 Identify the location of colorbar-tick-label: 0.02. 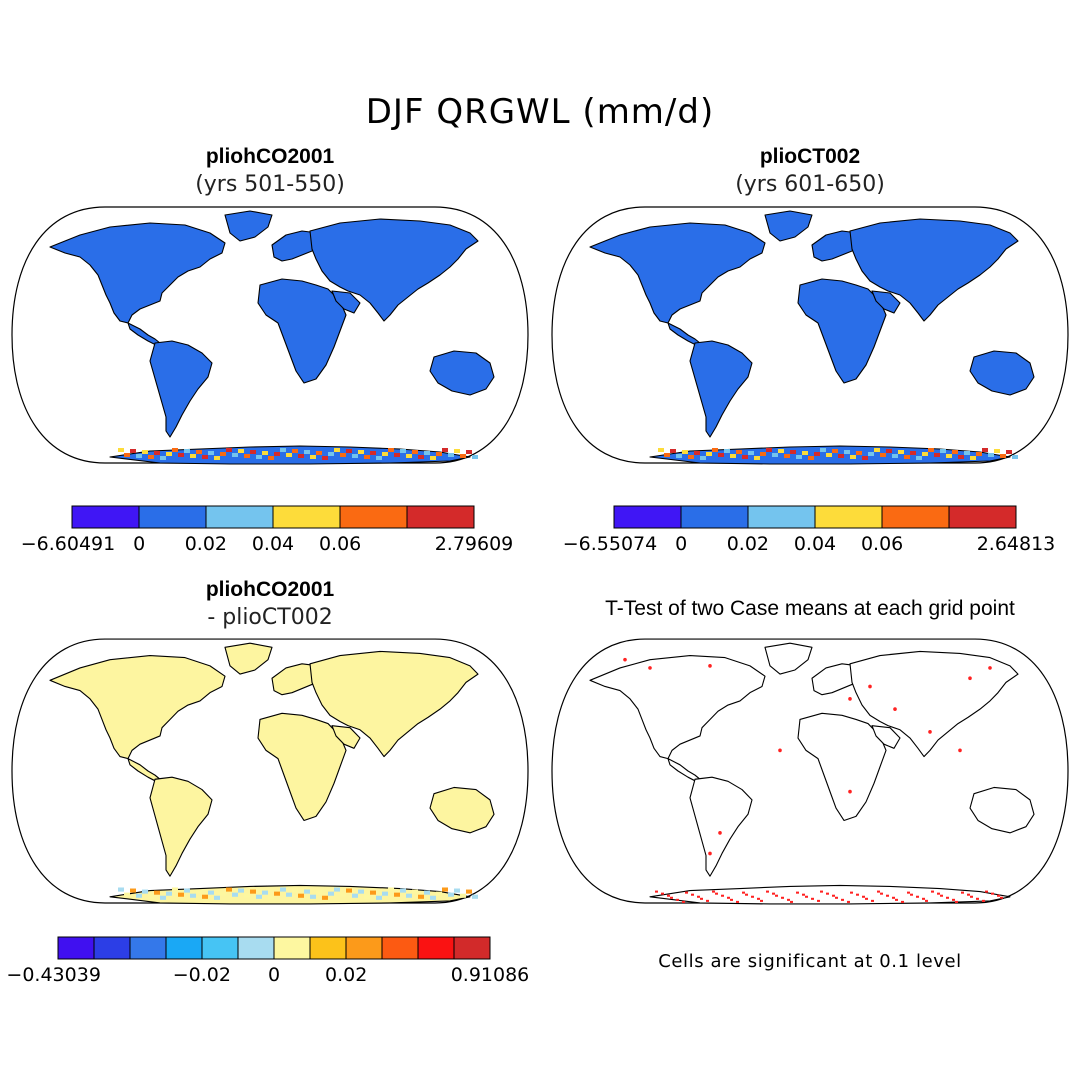
(748, 544).